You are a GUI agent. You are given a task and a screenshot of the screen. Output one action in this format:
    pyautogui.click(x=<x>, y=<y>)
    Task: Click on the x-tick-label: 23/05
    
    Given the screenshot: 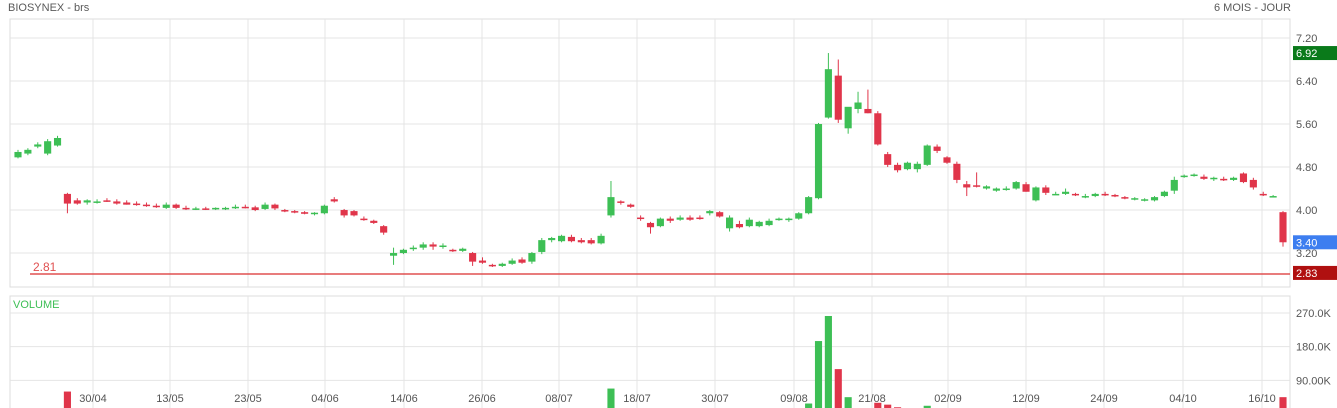 What is the action you would take?
    pyautogui.click(x=248, y=399)
    